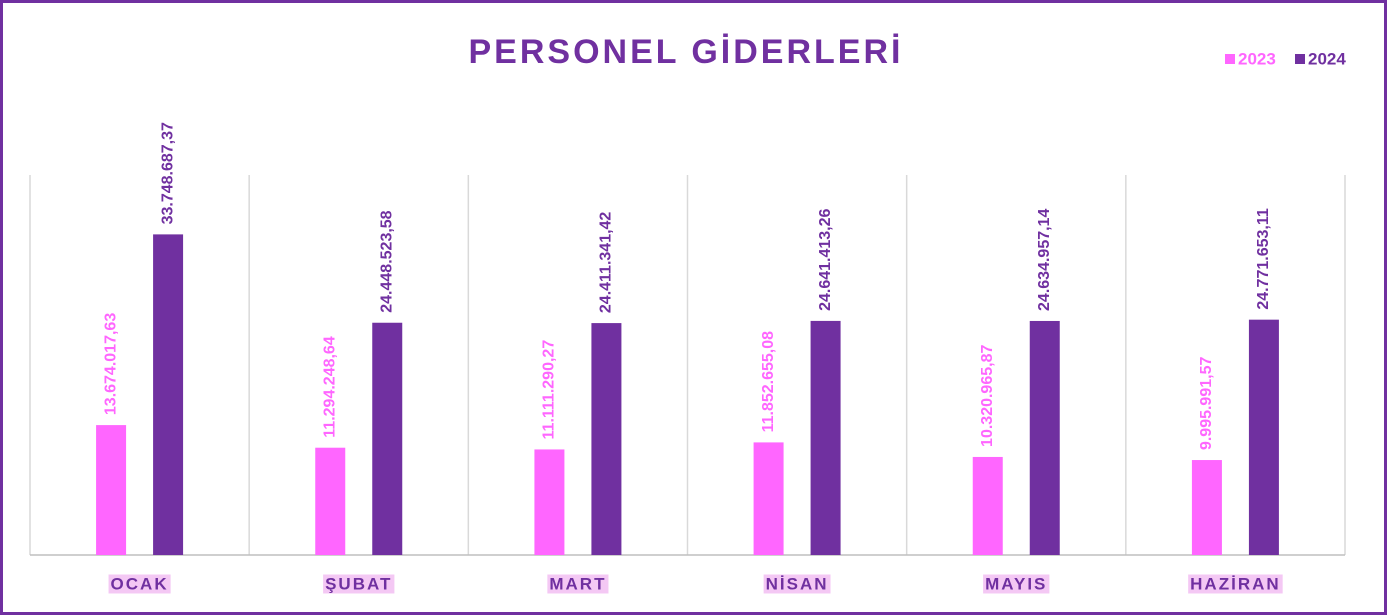  Describe the element at coordinates (167, 173) in the screenshot. I see `data-label: 33.748.687,37` at that location.